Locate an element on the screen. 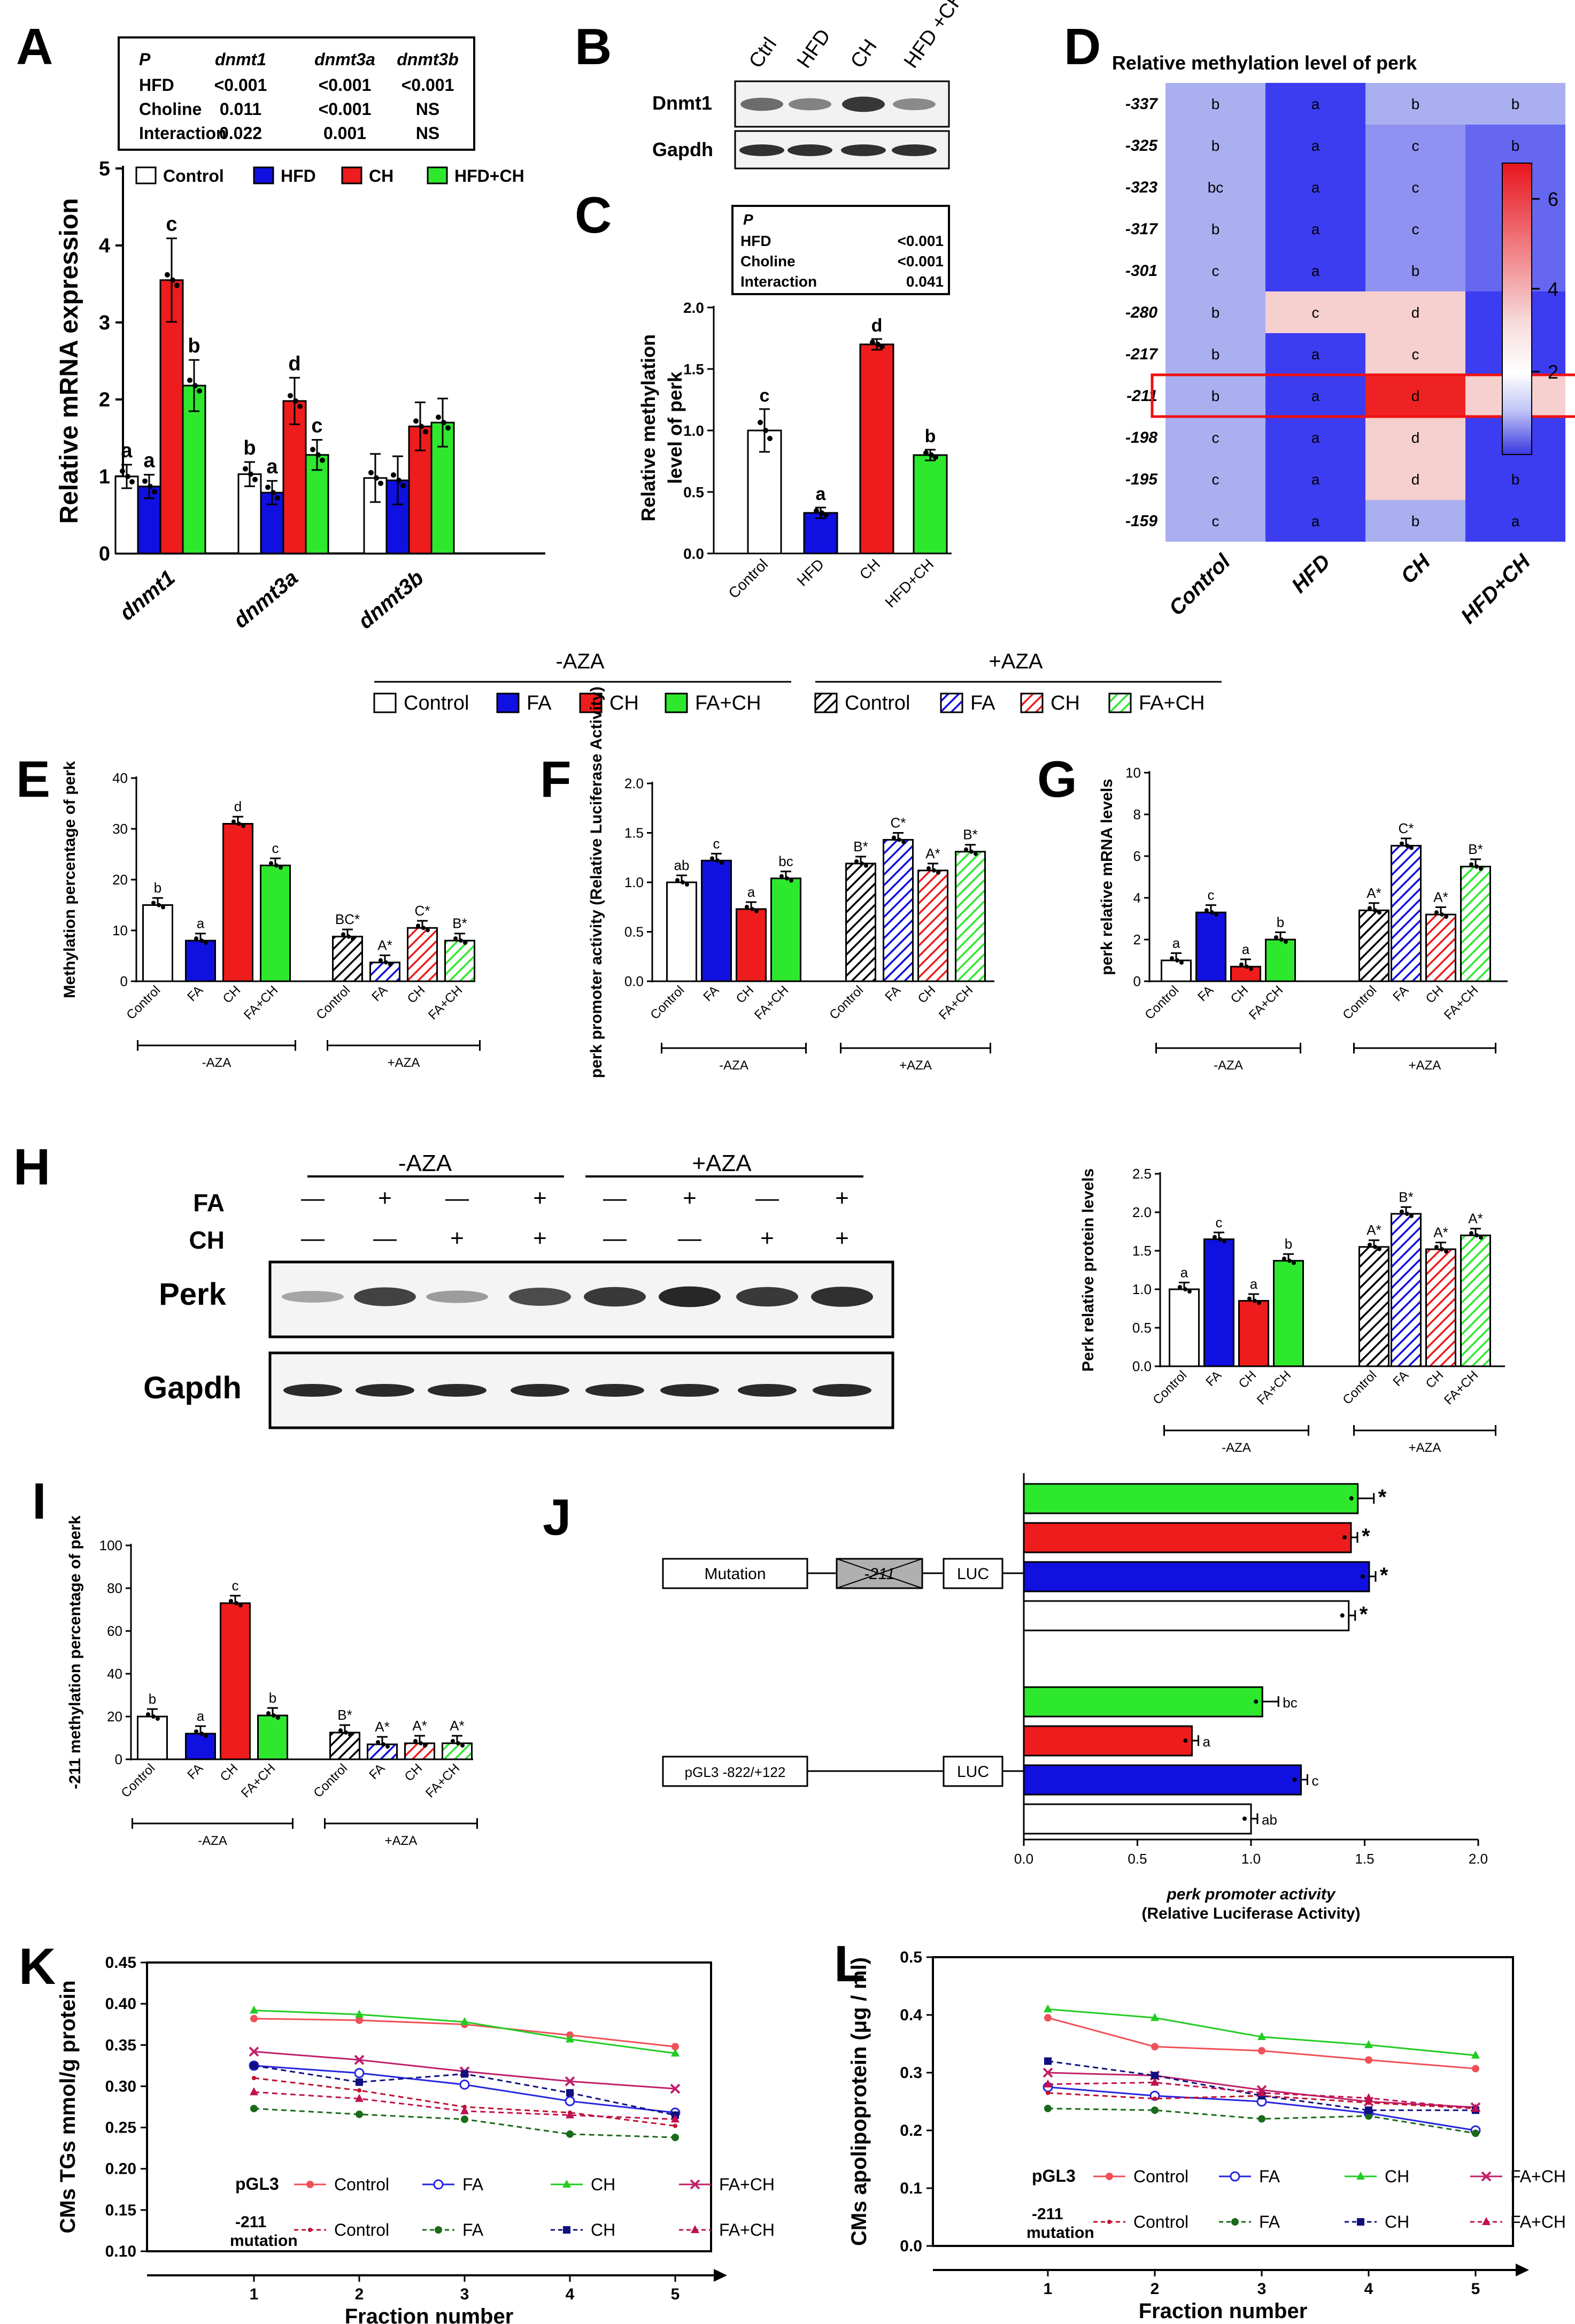  panel-letter: G is located at coordinates (1057, 779).